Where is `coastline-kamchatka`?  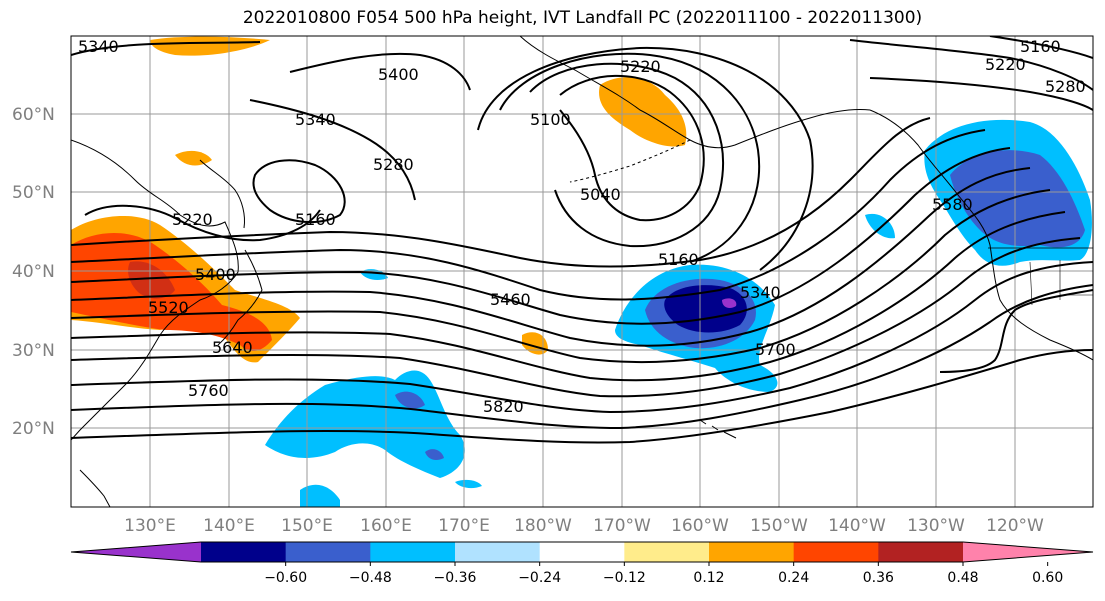
coastline-kamchatka is located at coordinates (222, 194).